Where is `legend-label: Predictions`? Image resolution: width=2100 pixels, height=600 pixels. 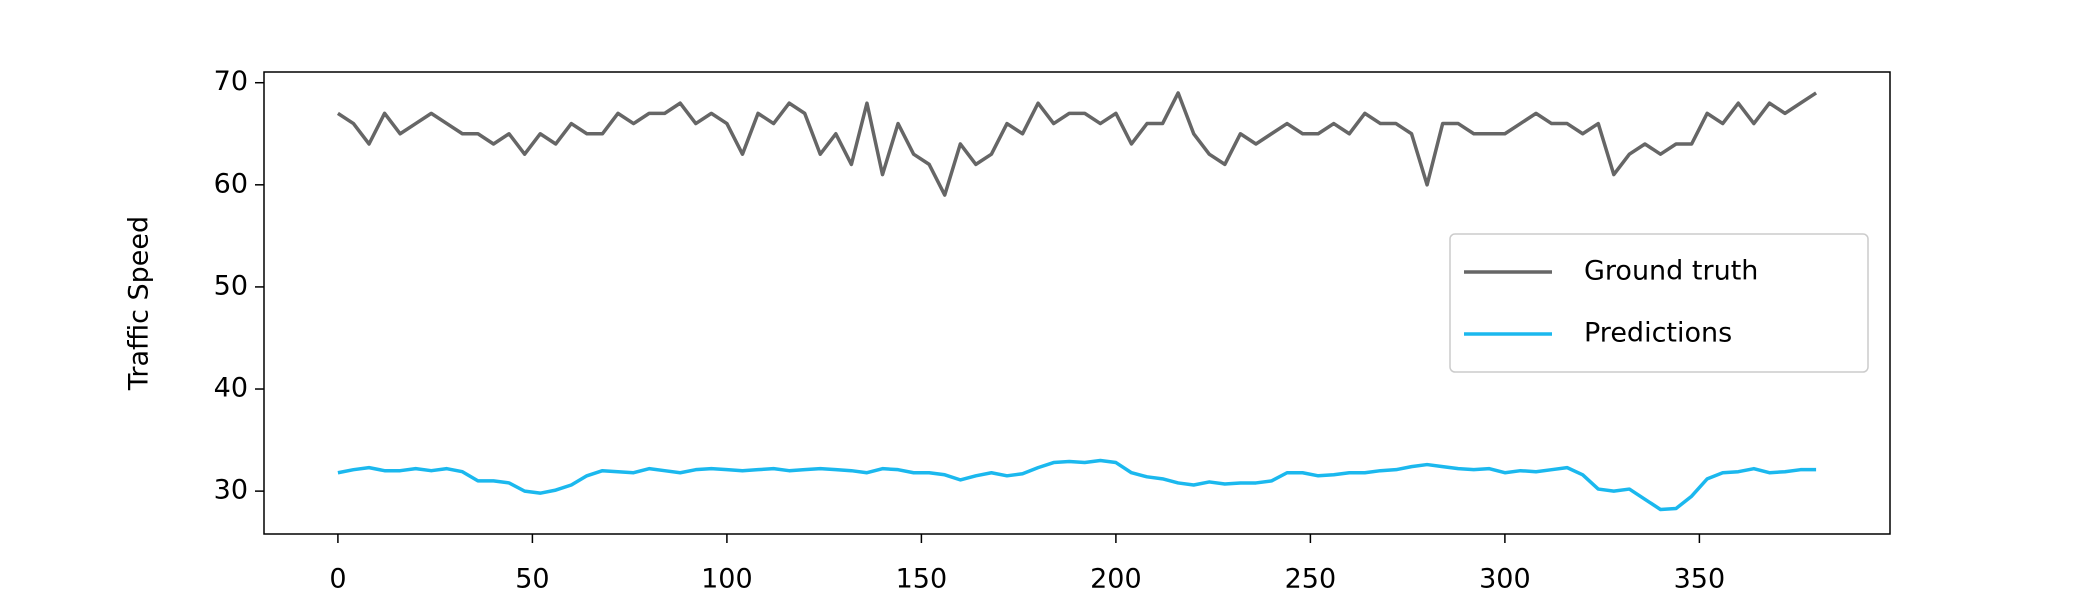
legend-label: Predictions is located at coordinates (1658, 333).